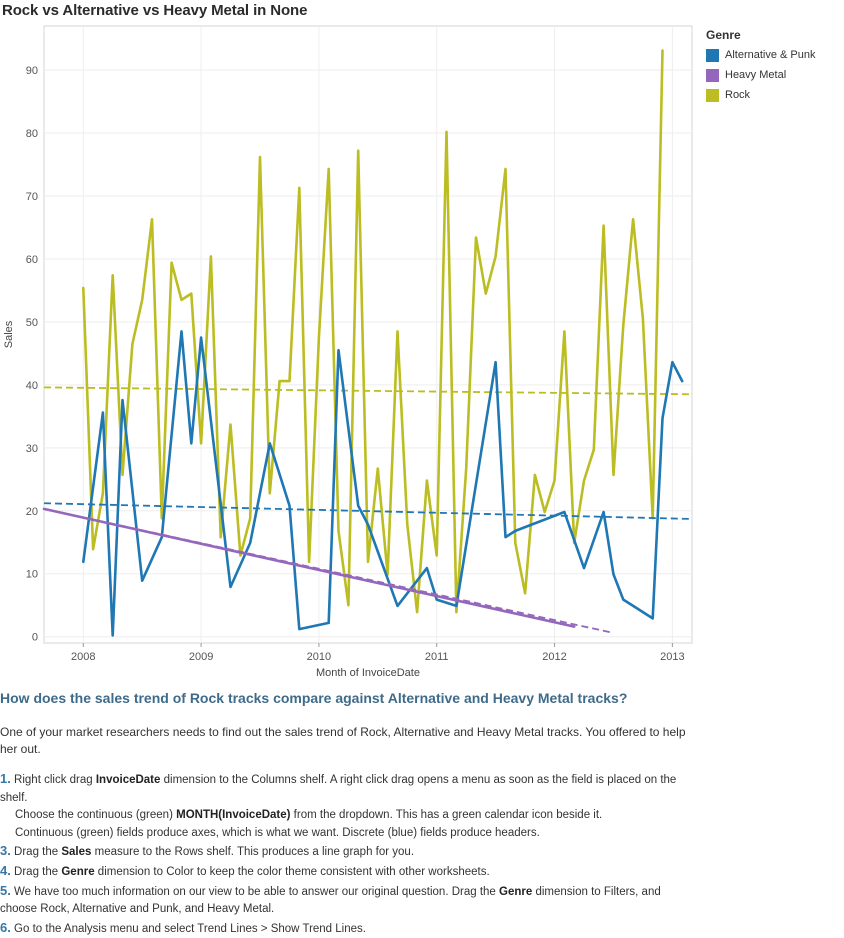 The height and width of the screenshot is (938, 844). I want to click on legend-swatch-rock, so click(712, 95).